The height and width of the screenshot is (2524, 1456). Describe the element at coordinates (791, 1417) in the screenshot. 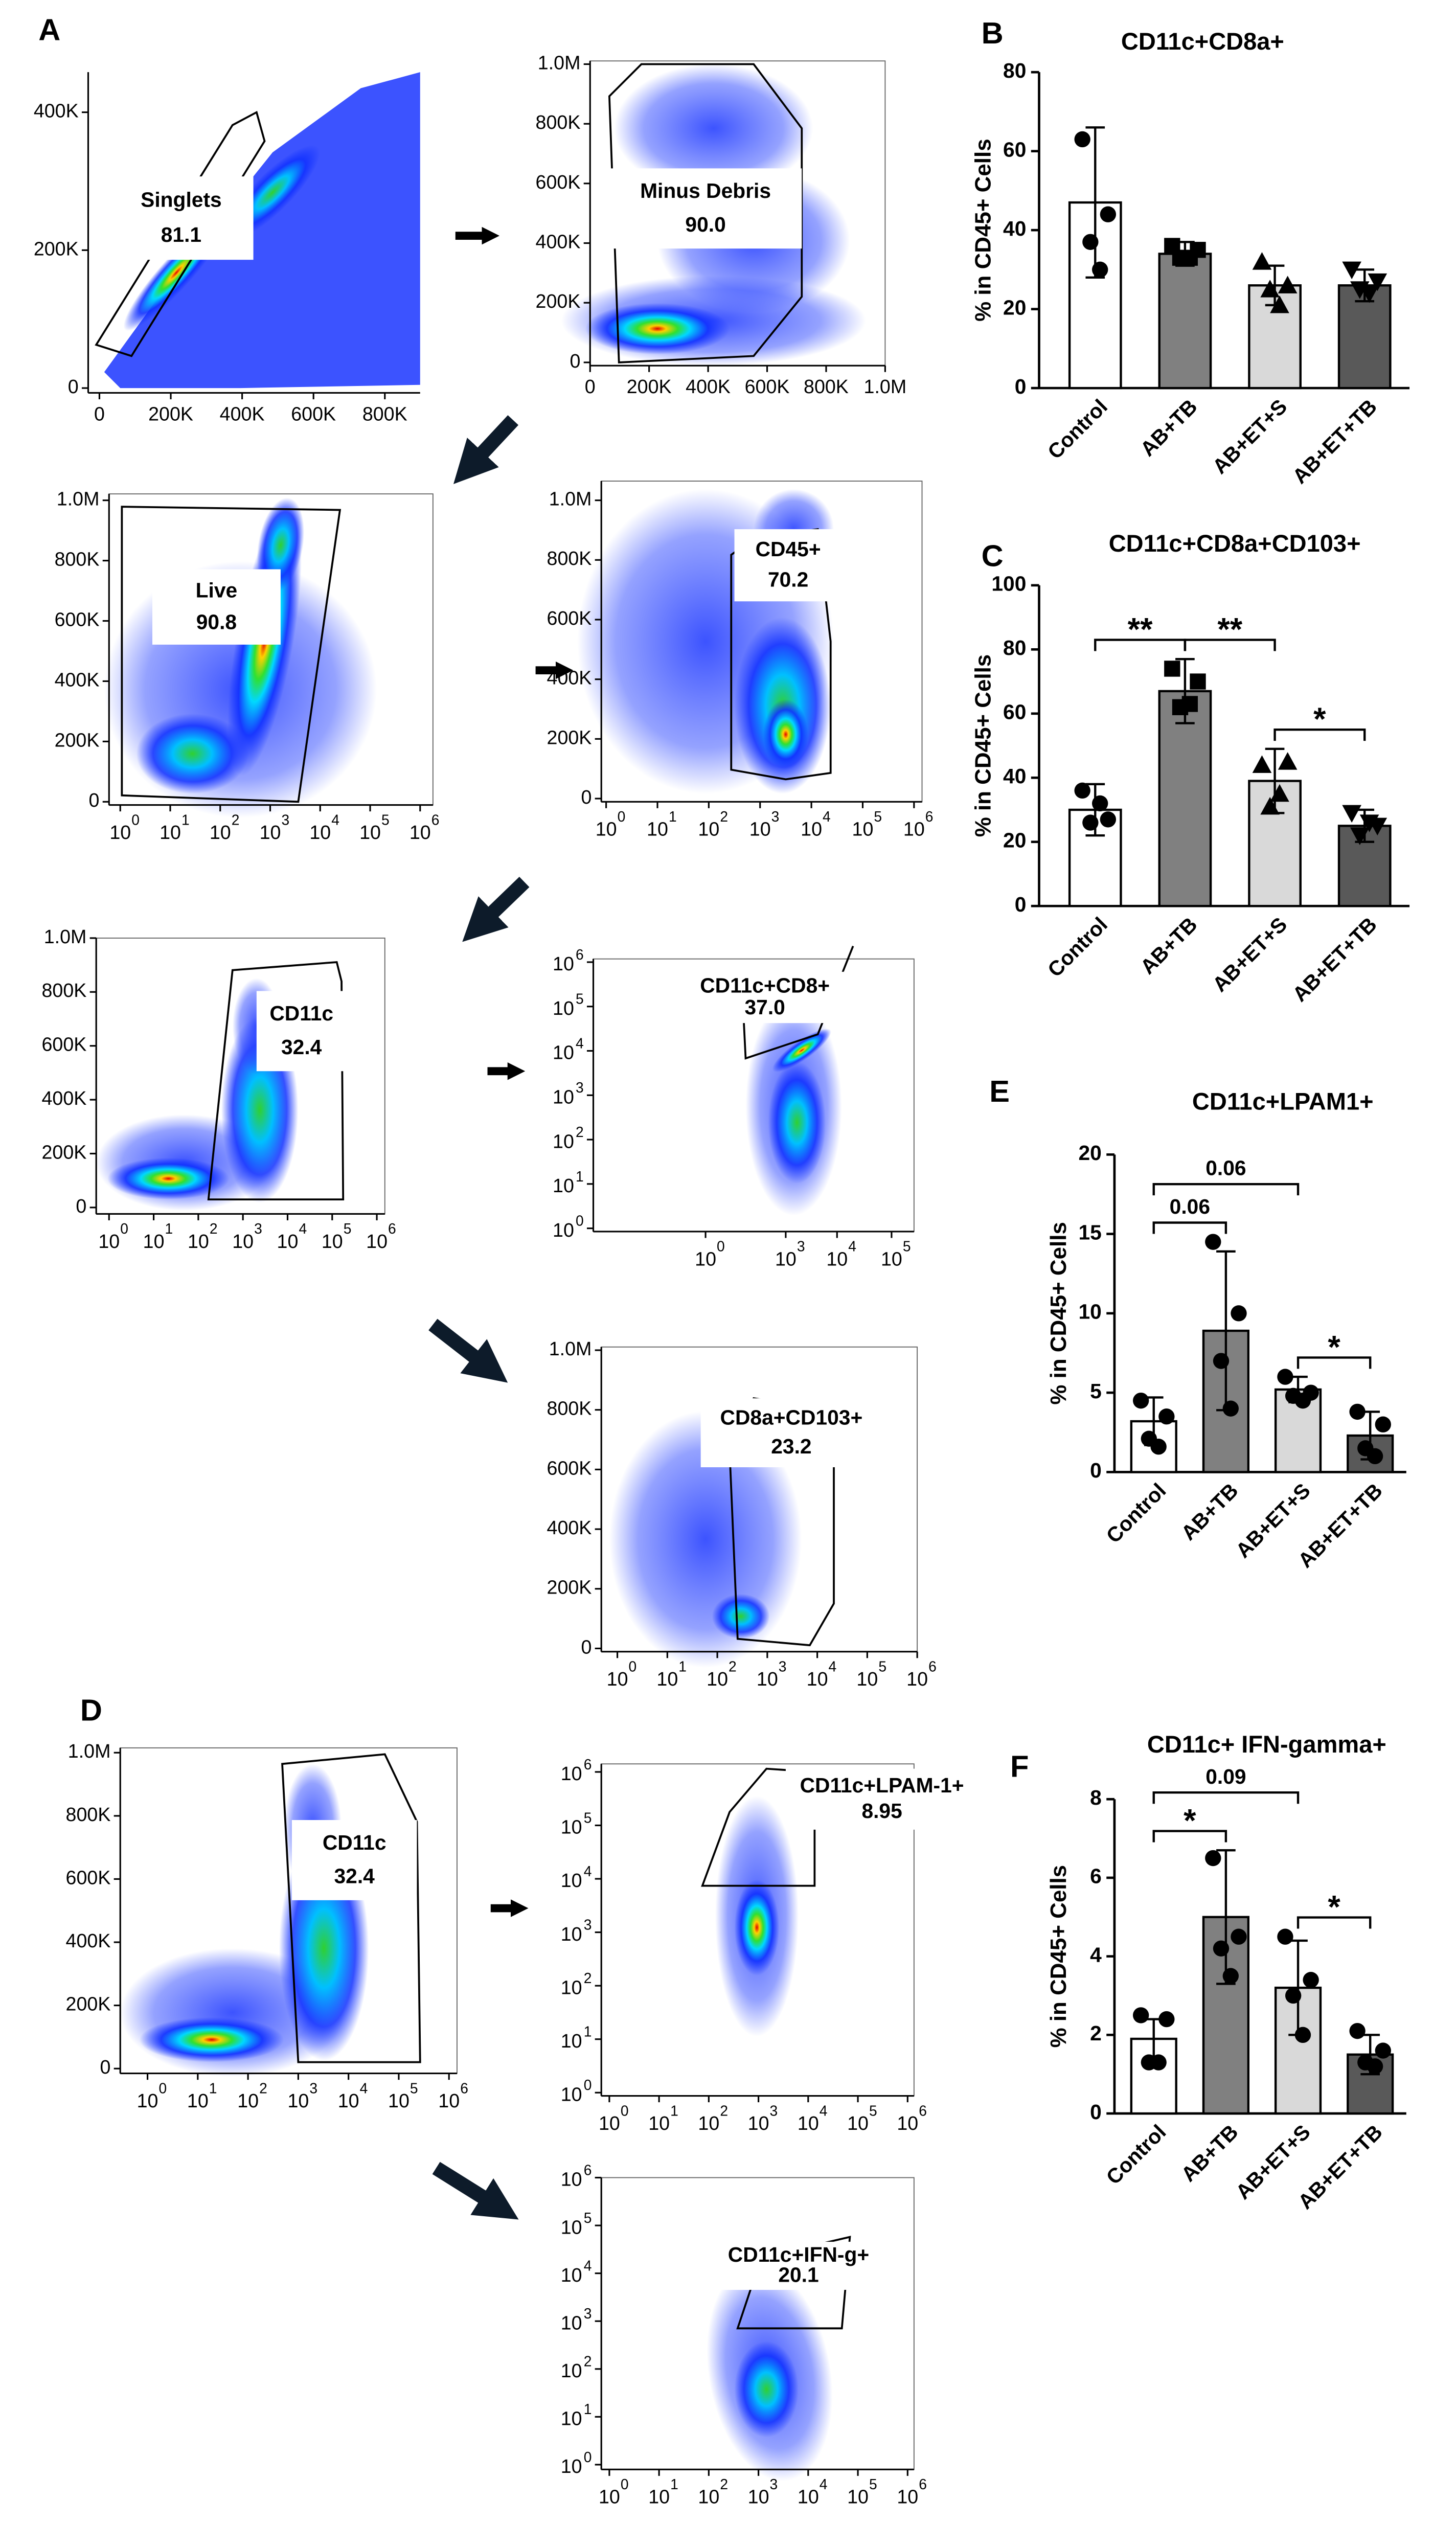

I see `gate-name: CD8a+CD103+` at that location.